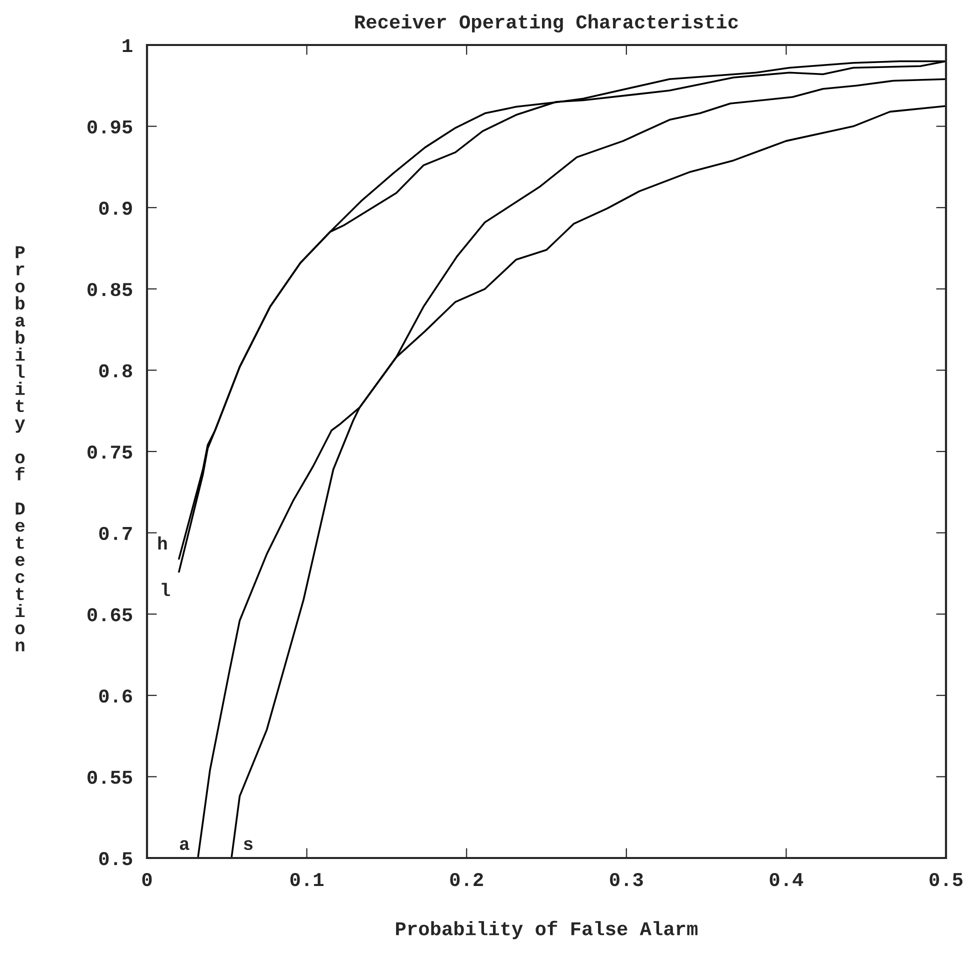 The width and height of the screenshot is (975, 964). What do you see at coordinates (115, 696) in the screenshot?
I see `y-tick-label: 0.6` at bounding box center [115, 696].